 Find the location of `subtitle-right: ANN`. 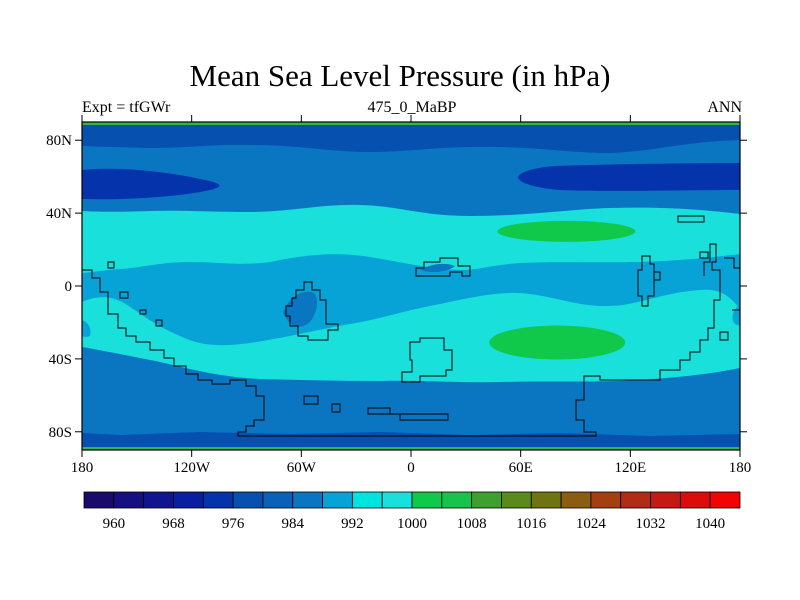

subtitle-right: ANN is located at coordinates (724, 107).